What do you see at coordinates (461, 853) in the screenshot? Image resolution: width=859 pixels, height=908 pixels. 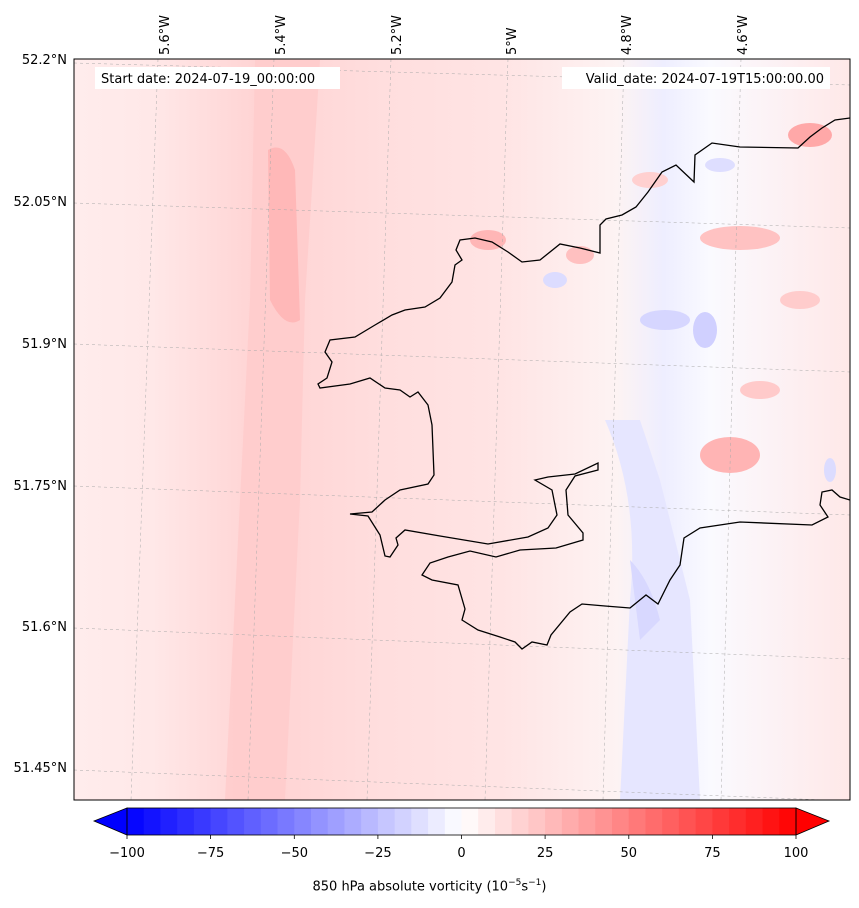 I see `colorbar-tick-label: 0` at bounding box center [461, 853].